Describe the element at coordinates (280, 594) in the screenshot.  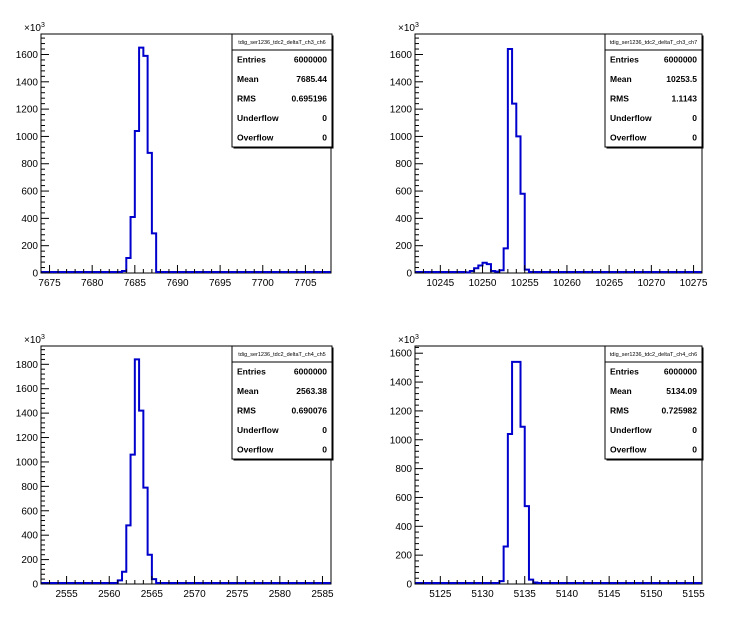
I see `x-tick-label: 2580` at that location.